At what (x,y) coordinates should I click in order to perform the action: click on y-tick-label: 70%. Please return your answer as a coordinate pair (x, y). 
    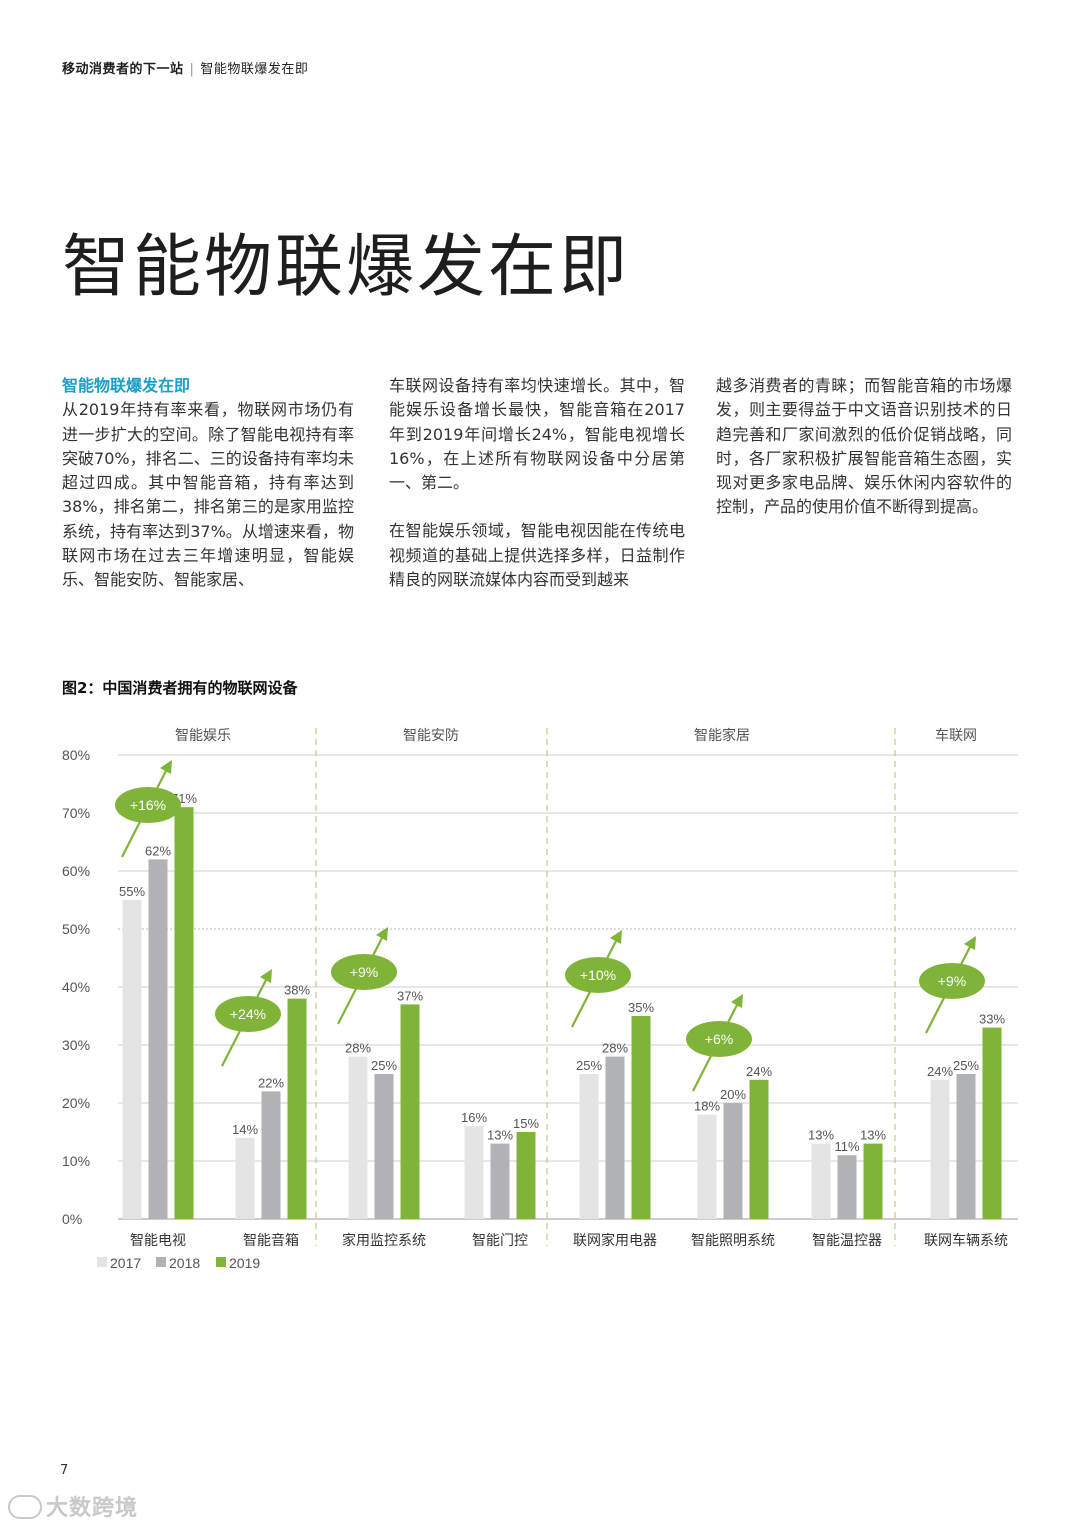
    Looking at the image, I should click on (76, 813).